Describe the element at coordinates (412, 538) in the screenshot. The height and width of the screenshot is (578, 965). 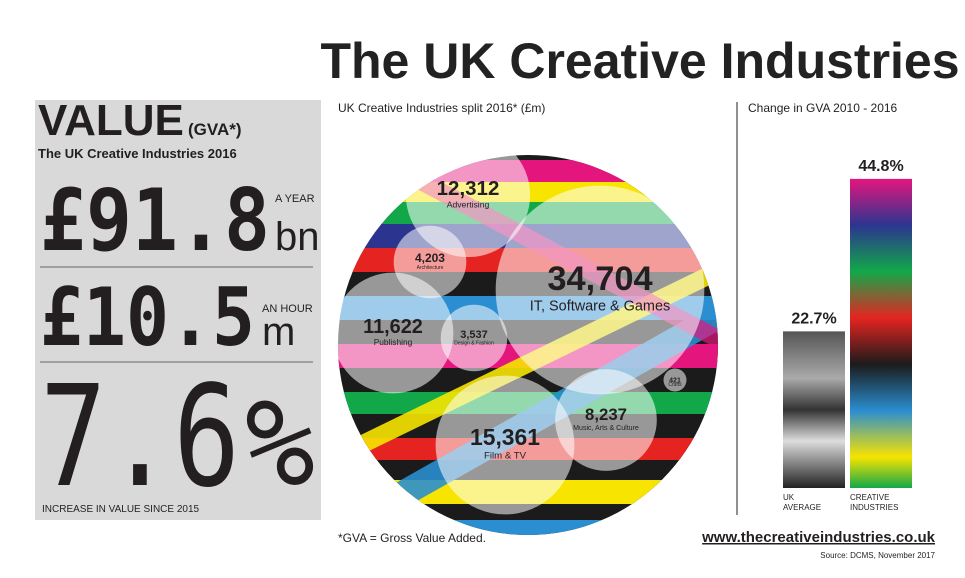
I see `footnote: *GVA = Gross Value Added.` at that location.